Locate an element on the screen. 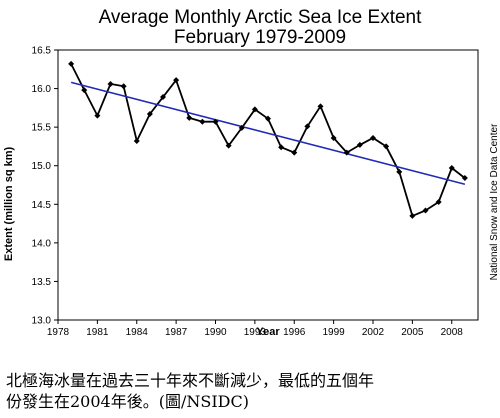 This screenshot has width=500, height=418. y-axis-label: Extent (million sq km) is located at coordinates (9, 204).